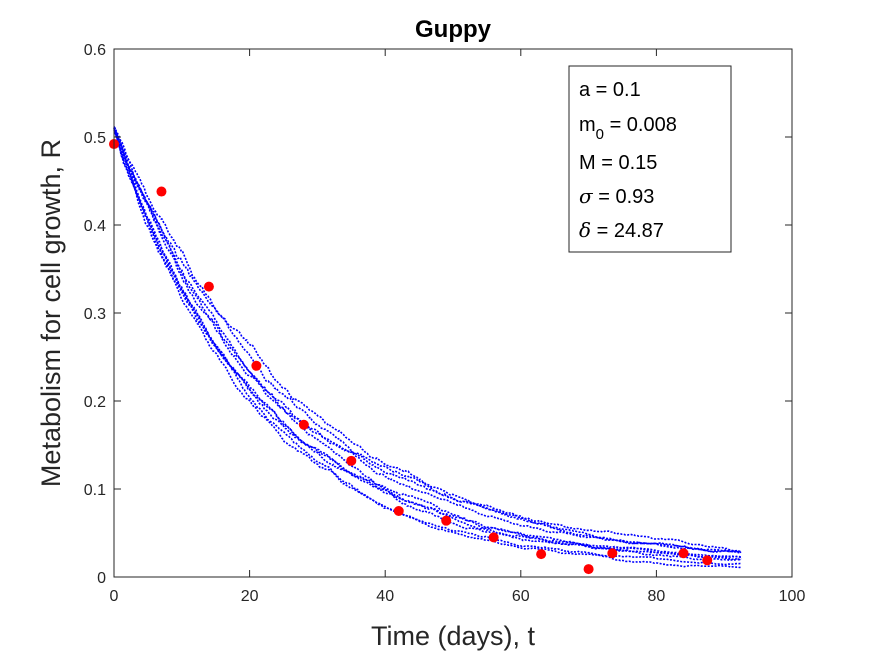 The height and width of the screenshot is (656, 875). I want to click on y-axis-label: Metabolism for cell growth, R, so click(51, 313).